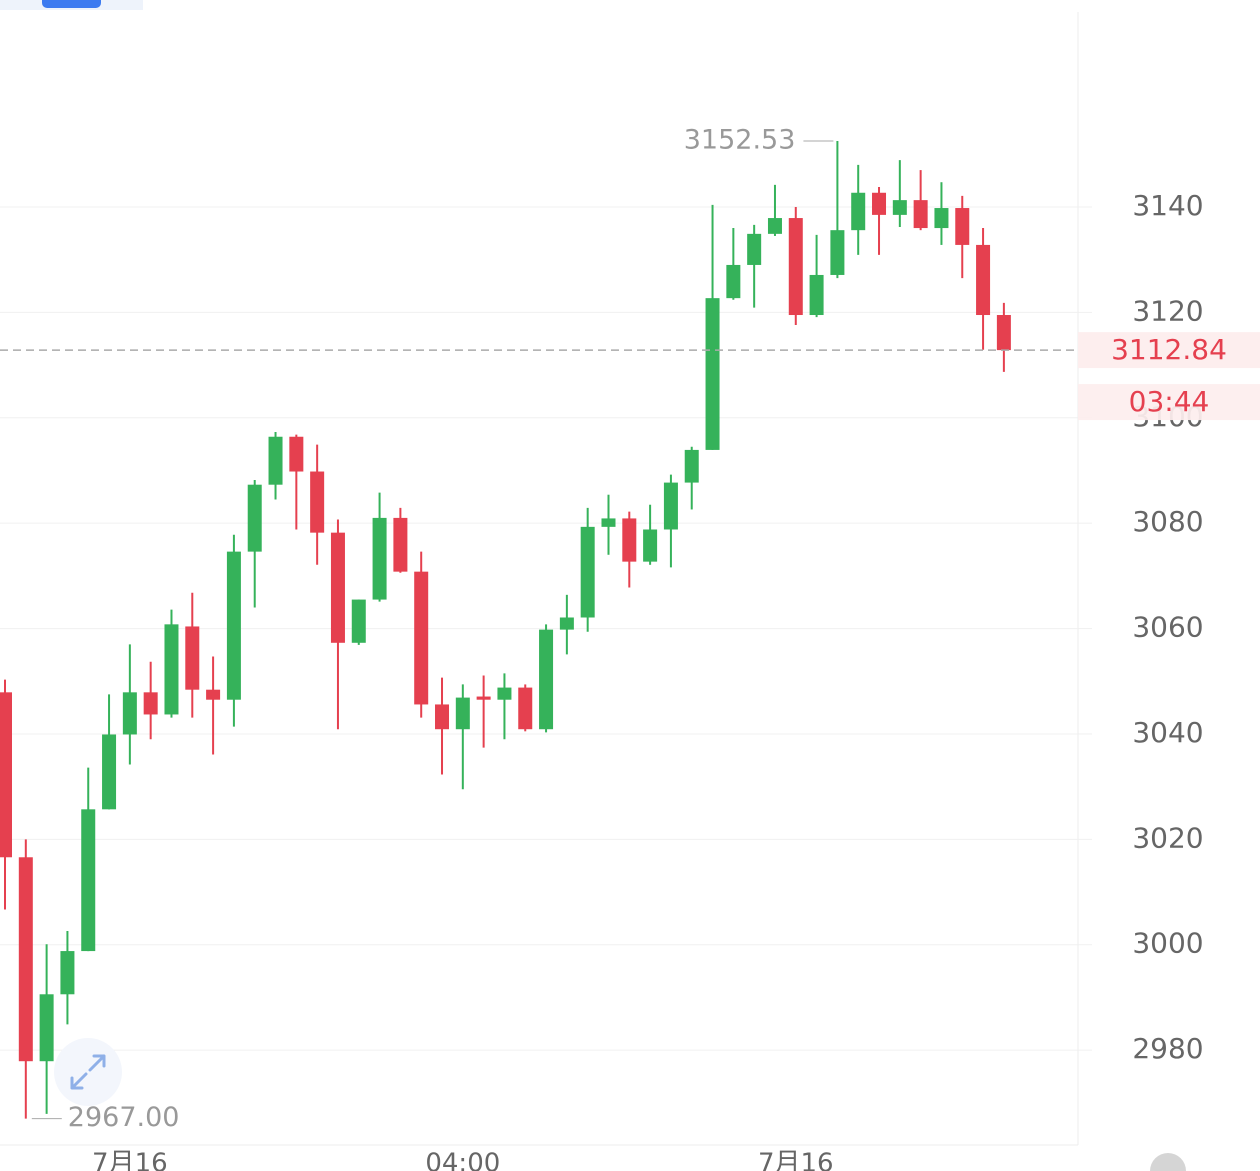  Describe the element at coordinates (1167, 310) in the screenshot. I see `y-tick-label: 3120` at that location.